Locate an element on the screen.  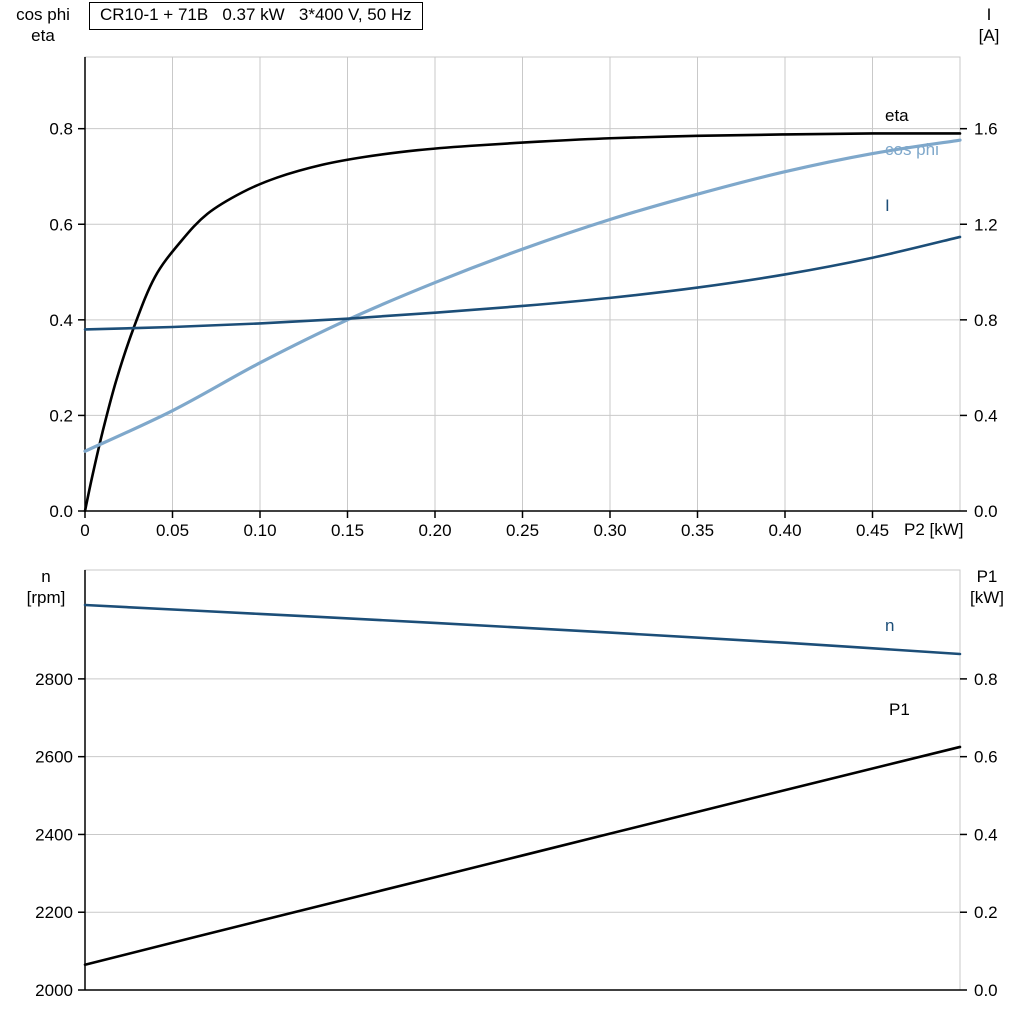
curve-label-eta: eta is located at coordinates (897, 115).